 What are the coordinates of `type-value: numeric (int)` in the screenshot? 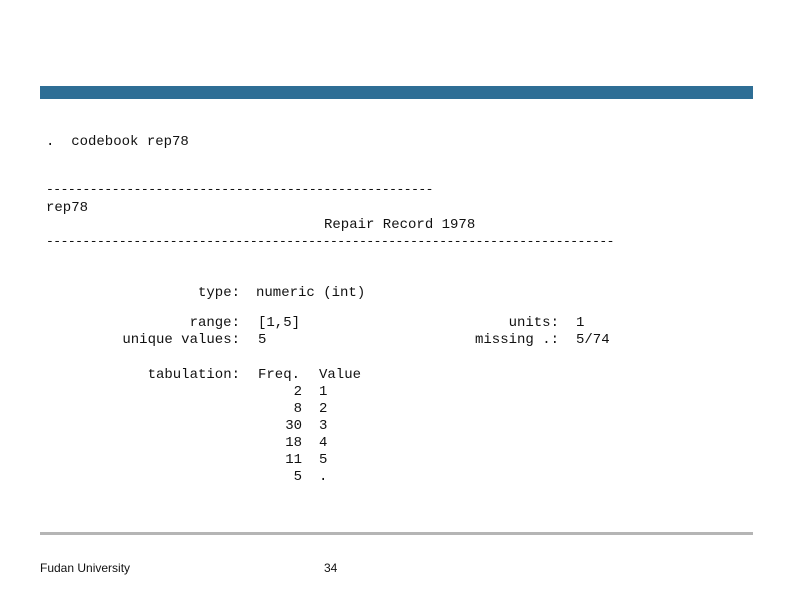 It's located at (311, 293).